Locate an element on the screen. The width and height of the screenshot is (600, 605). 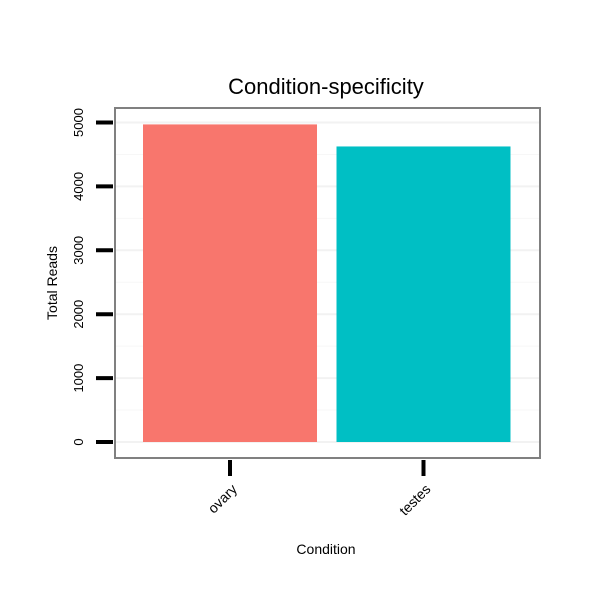
x-axis-label: Condition is located at coordinates (325, 549).